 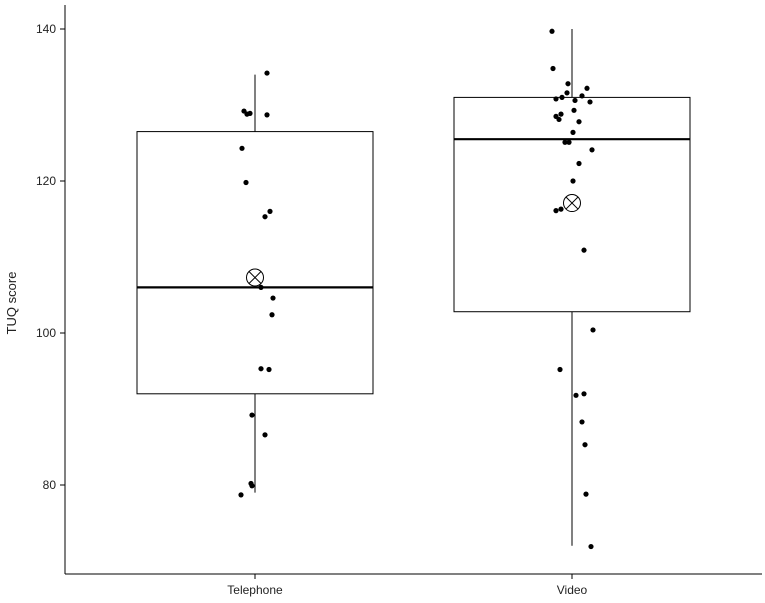 I want to click on mean-markers, so click(x=413, y=240).